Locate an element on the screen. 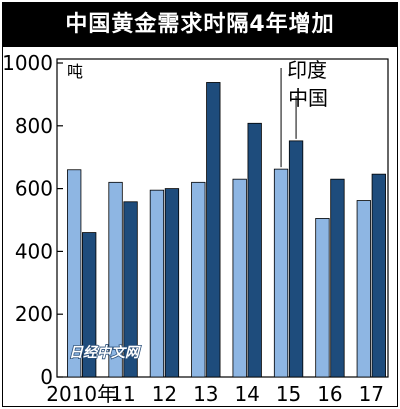 The width and height of the screenshot is (400, 409). y-axis-unit: 吨 is located at coordinates (75, 71).